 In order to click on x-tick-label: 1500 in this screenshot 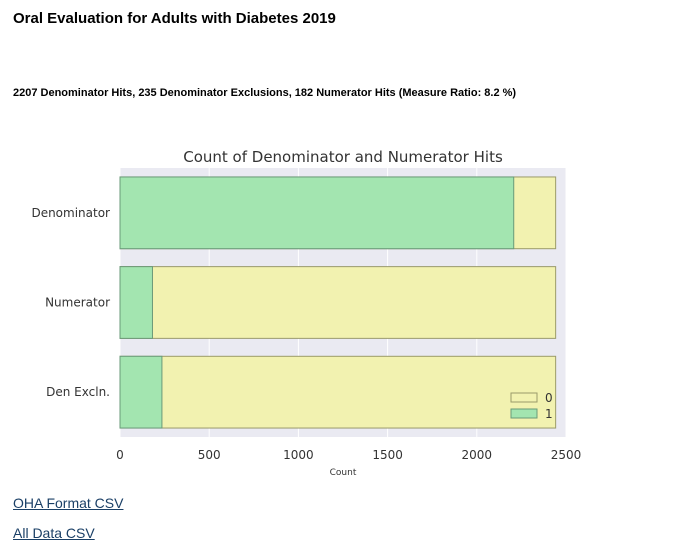, I will do `click(387, 455)`.